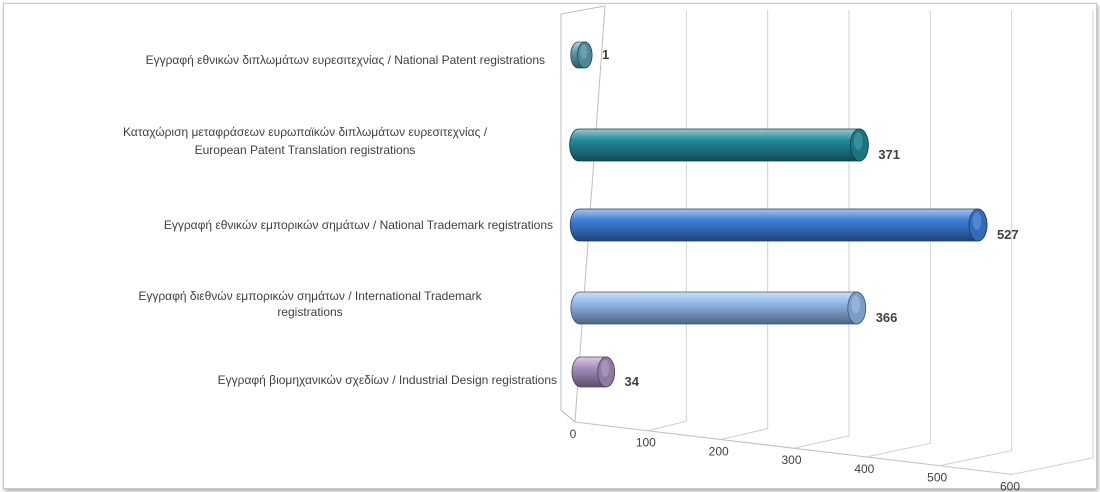 The width and height of the screenshot is (1100, 492). What do you see at coordinates (605, 54) in the screenshot?
I see `data-label: 1` at bounding box center [605, 54].